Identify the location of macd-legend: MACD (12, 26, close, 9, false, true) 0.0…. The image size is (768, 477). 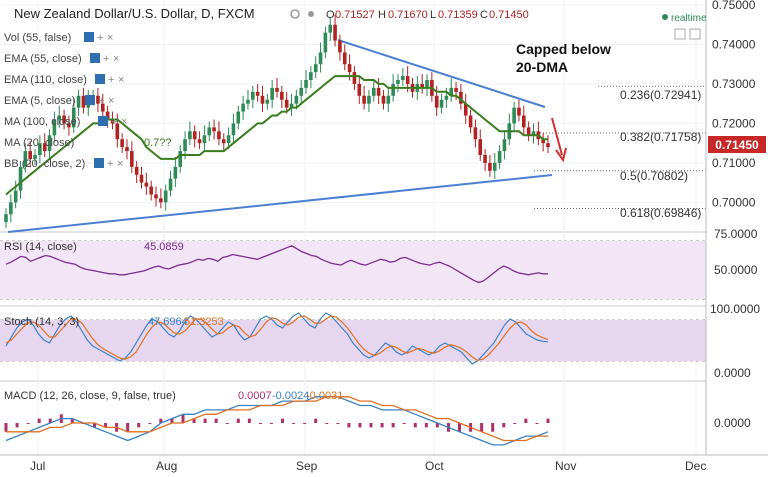
(173, 396).